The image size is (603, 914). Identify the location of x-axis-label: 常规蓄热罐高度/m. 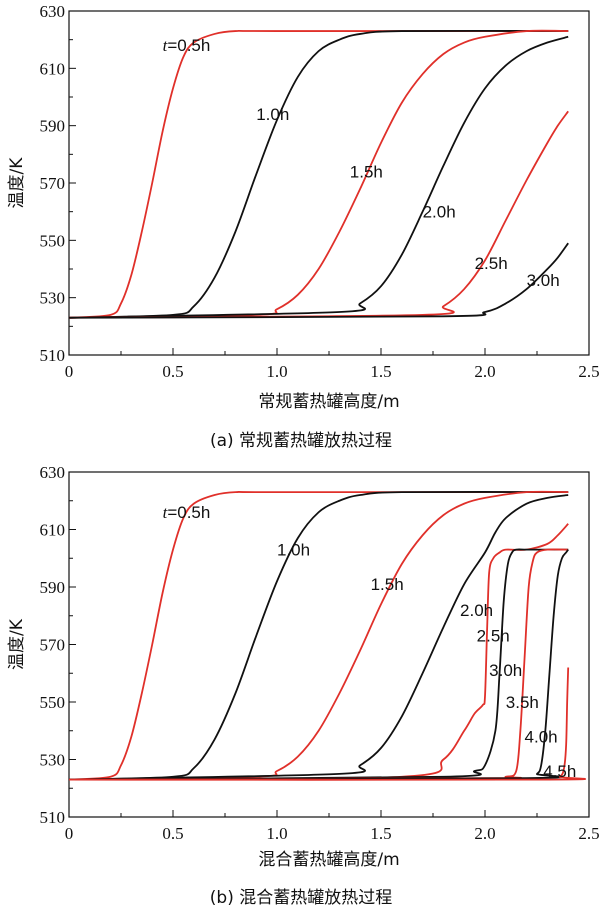
(328, 402).